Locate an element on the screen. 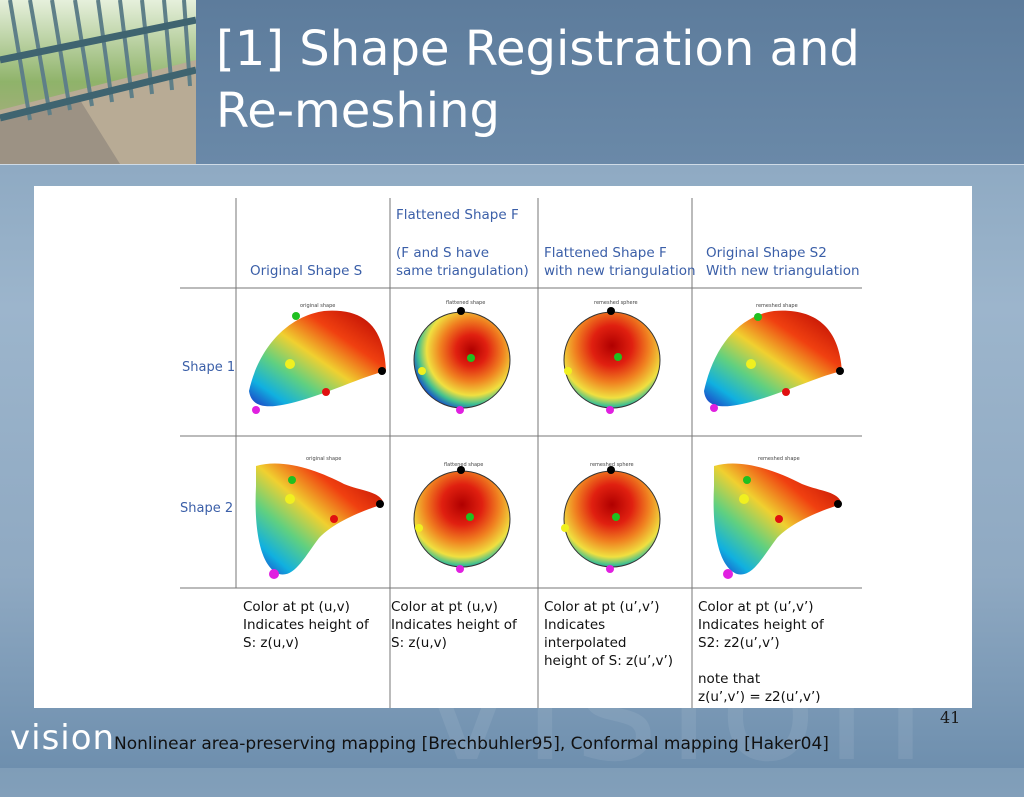 This screenshot has height=797, width=1024. col-header-s2-line2: With new triangulation is located at coordinates (783, 271).